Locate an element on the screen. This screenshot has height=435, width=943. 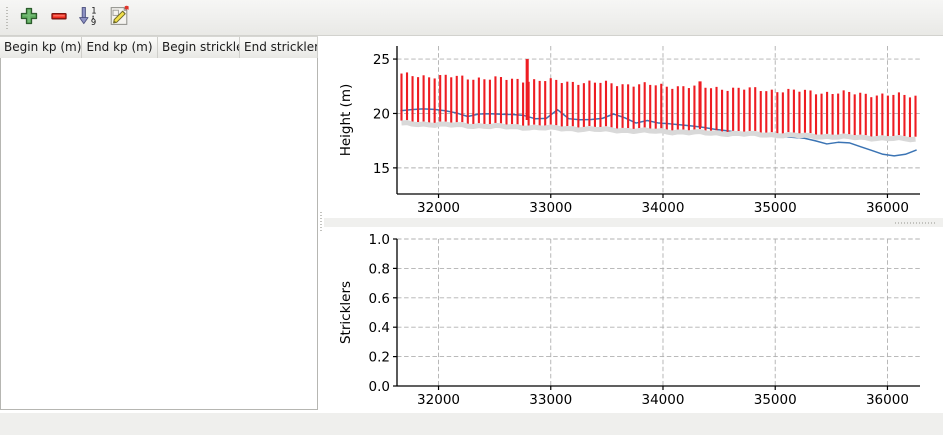
edit-button is located at coordinates (119, 18).